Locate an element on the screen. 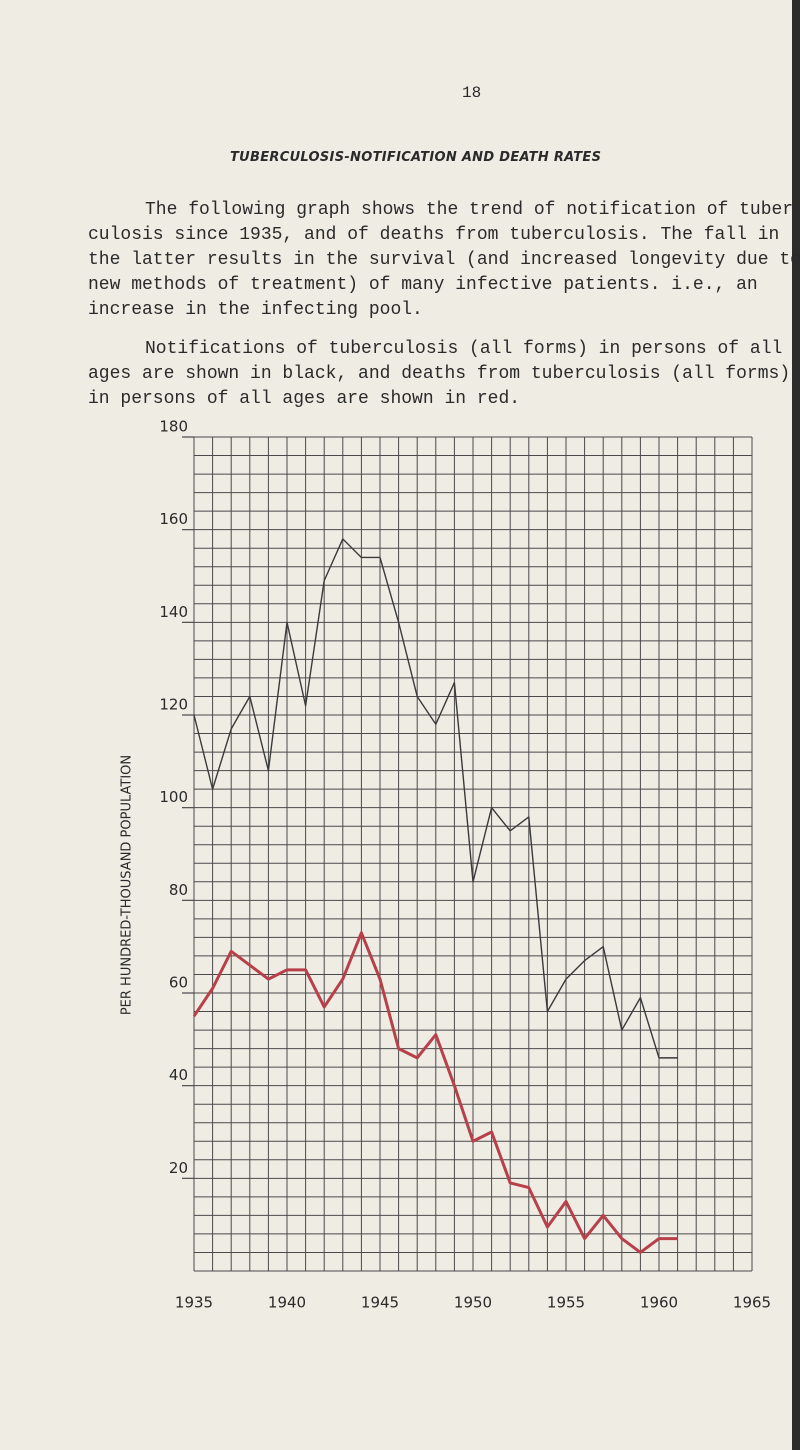 The height and width of the screenshot is (1450, 800). y-tick-label: 20 is located at coordinates (178, 1168).